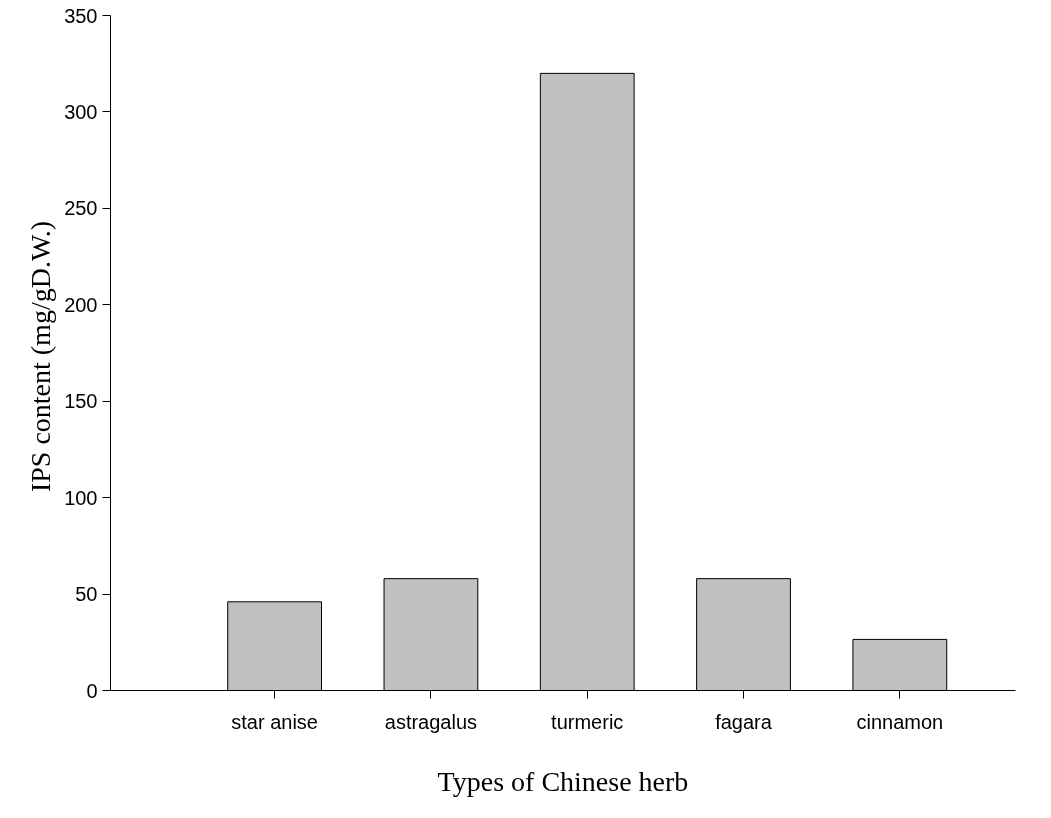  What do you see at coordinates (81, 111) in the screenshot?
I see `y-tick-label: 300` at bounding box center [81, 111].